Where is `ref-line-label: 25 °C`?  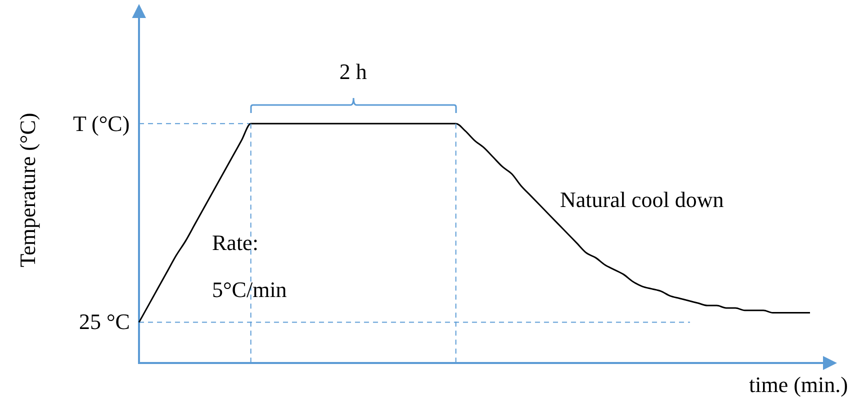 ref-line-label: 25 °C is located at coordinates (104, 321).